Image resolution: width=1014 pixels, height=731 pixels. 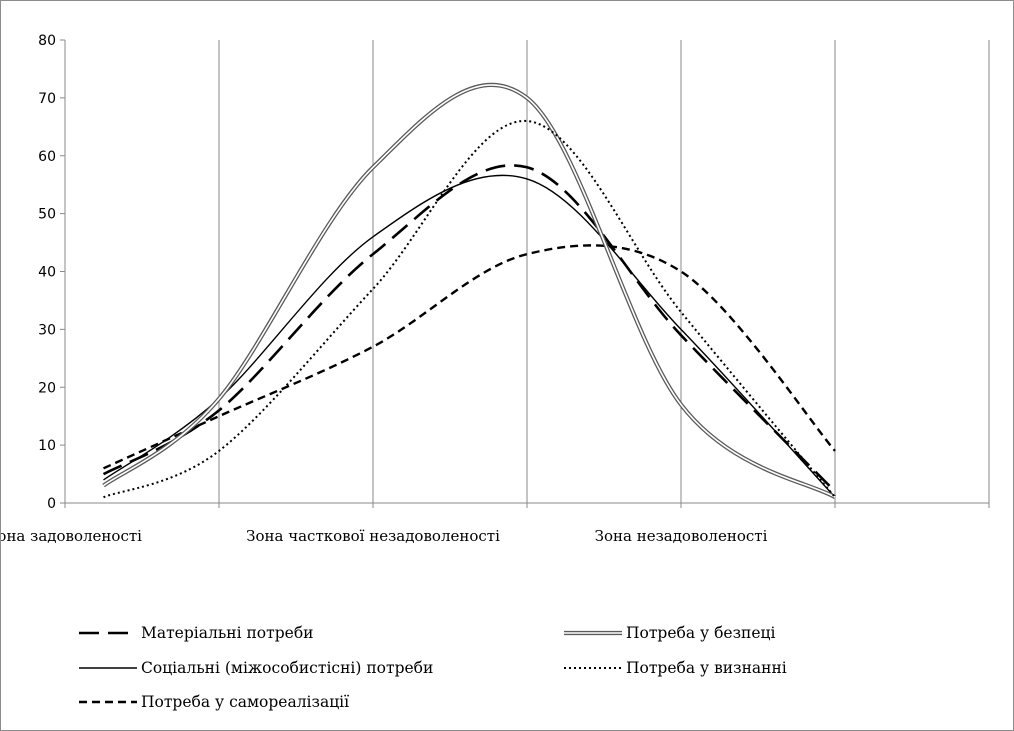 What do you see at coordinates (71, 536) in the screenshot?
I see `x-category-label: Зона задоволеності` at bounding box center [71, 536].